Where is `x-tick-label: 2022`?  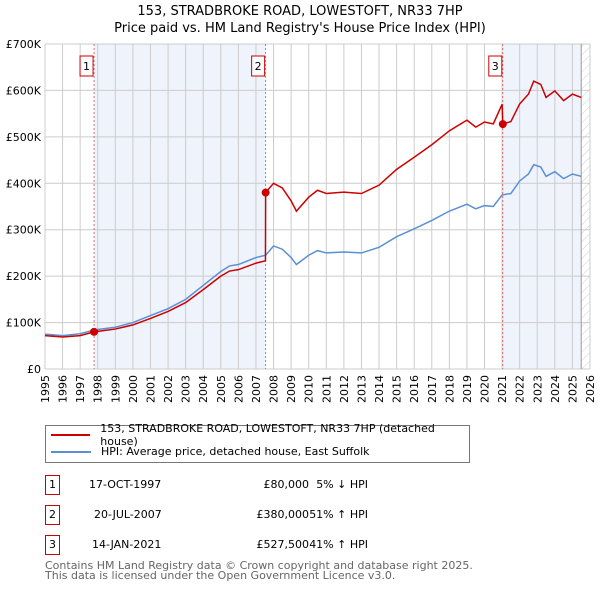 x-tick-label: 2022 is located at coordinates (520, 389).